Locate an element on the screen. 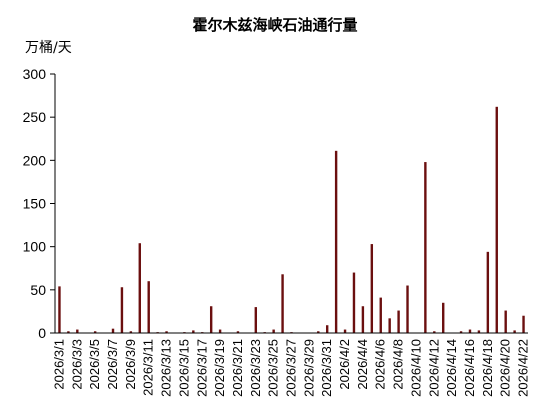 This screenshot has height=420, width=550. x-tick-label: 2026/4/4 is located at coordinates (362, 364).